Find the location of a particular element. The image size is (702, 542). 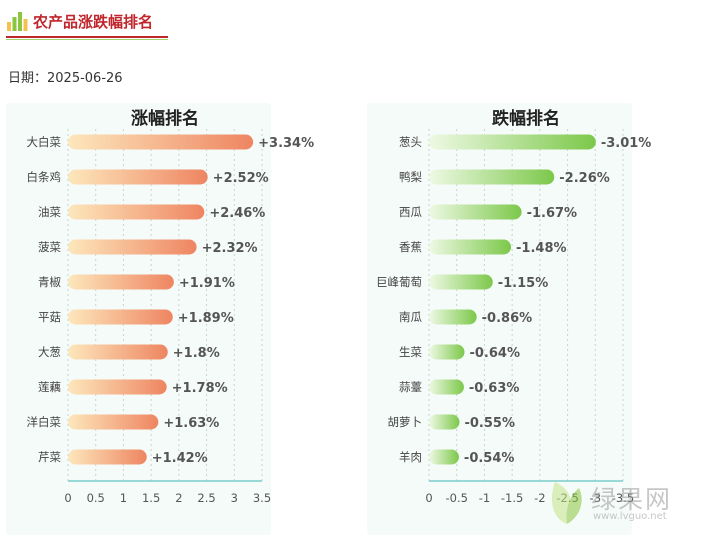

losers-tick-label: -0.5 is located at coordinates (456, 498).